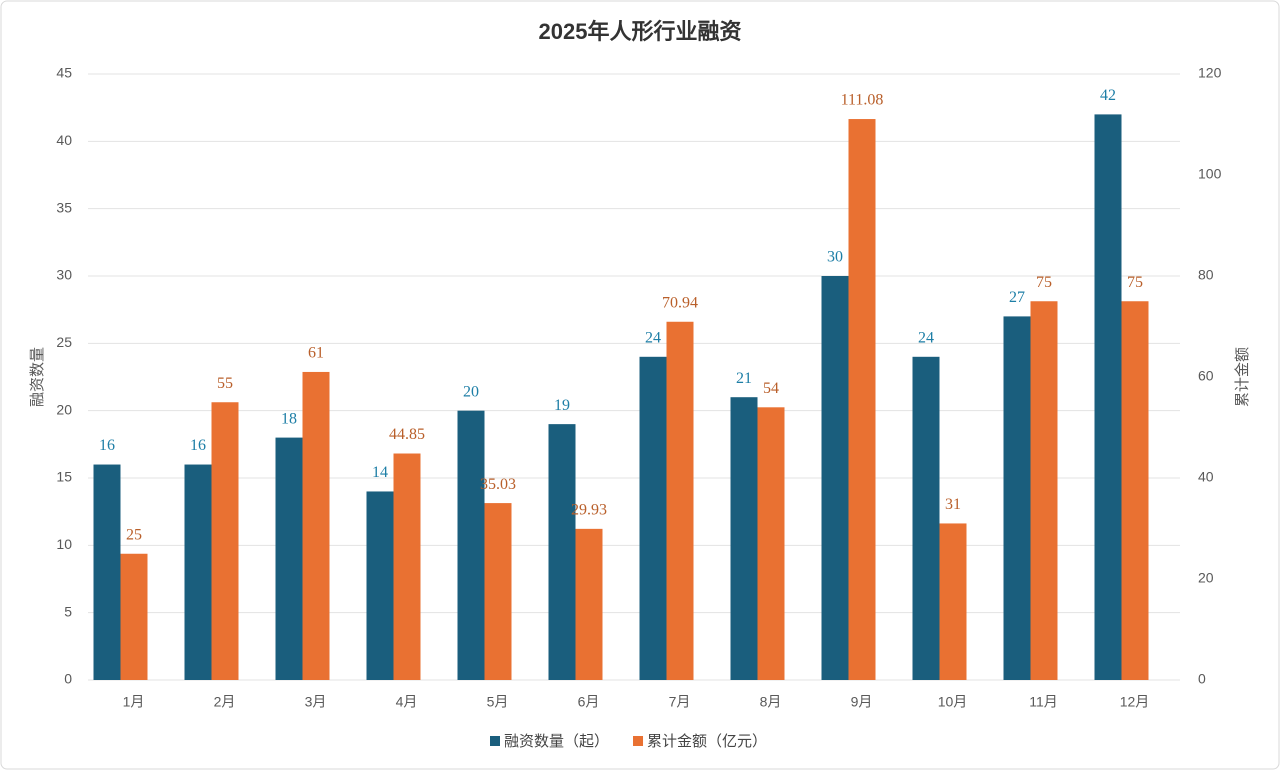 The height and width of the screenshot is (770, 1280). I want to click on x-tick-label: 6月, so click(589, 702).